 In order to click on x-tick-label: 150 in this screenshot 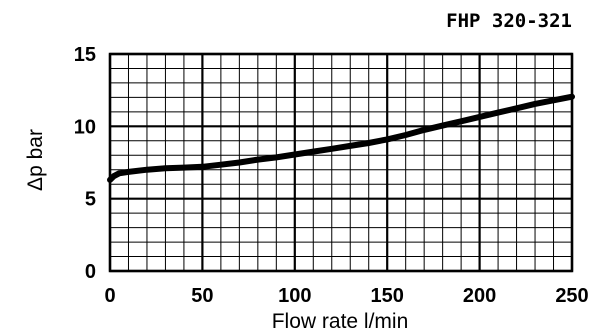, I will do `click(387, 296)`.